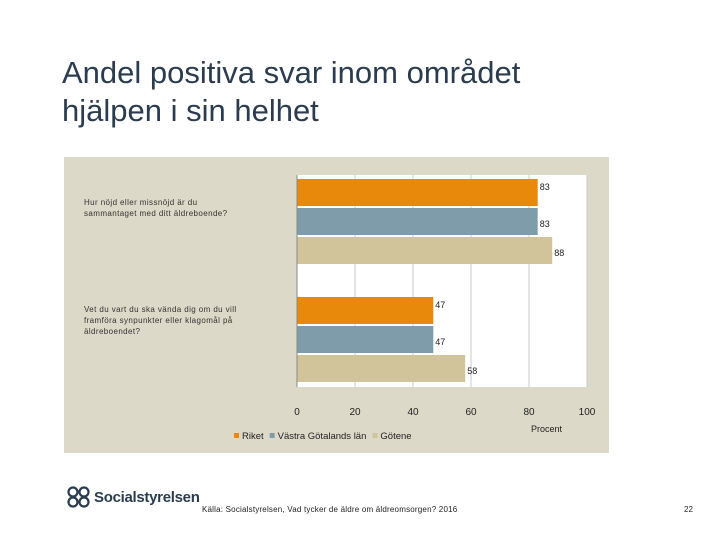  I want to click on legend-label: Götene, so click(395, 436).